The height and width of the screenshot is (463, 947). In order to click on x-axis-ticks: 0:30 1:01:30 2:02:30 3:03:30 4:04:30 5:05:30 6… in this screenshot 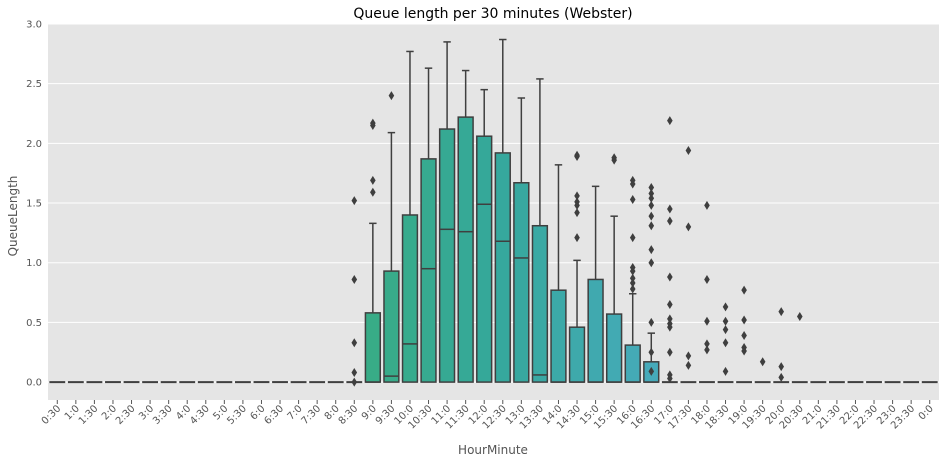, I will do `click(488, 416)`.